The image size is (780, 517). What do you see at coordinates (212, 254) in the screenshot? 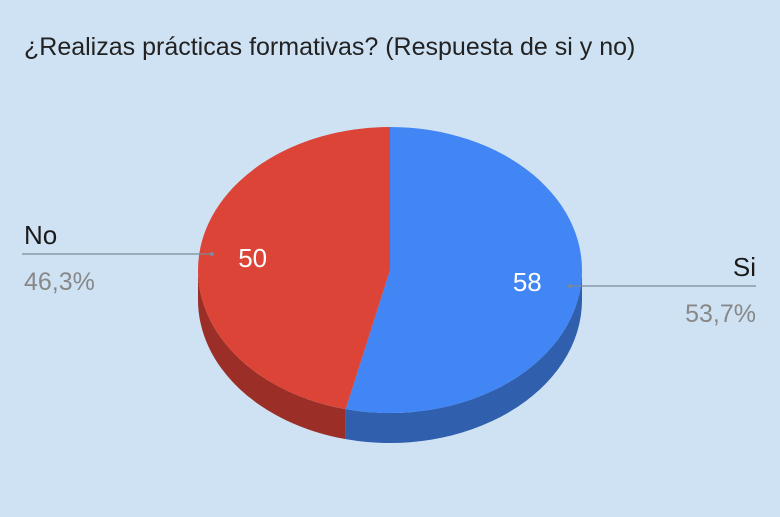
I see `callout-dot-no` at bounding box center [212, 254].